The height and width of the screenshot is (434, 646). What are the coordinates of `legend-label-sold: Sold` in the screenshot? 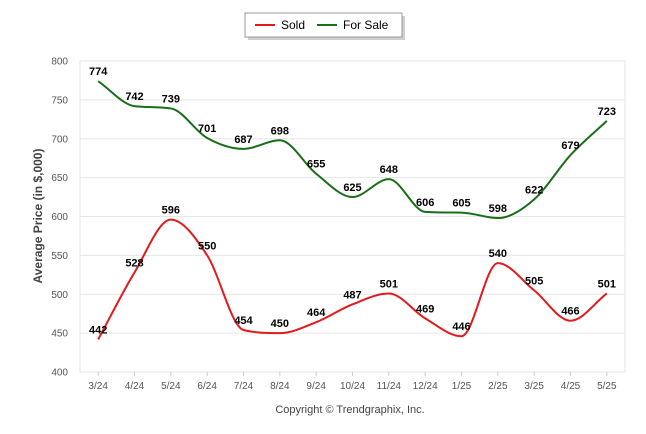 It's located at (293, 25).